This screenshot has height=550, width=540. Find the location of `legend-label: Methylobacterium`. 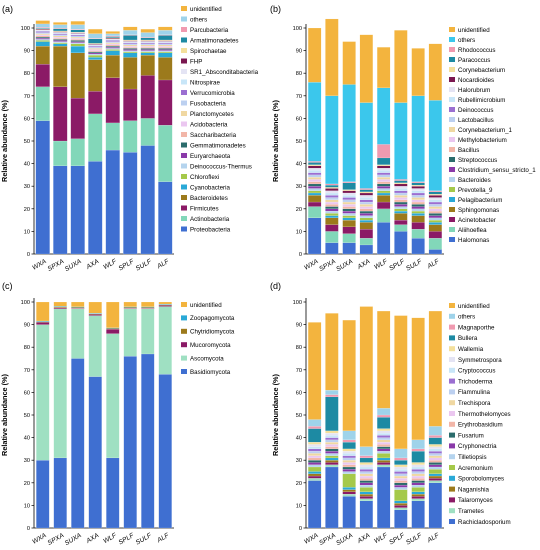

legend-label: Methylobacterium is located at coordinates (482, 140).